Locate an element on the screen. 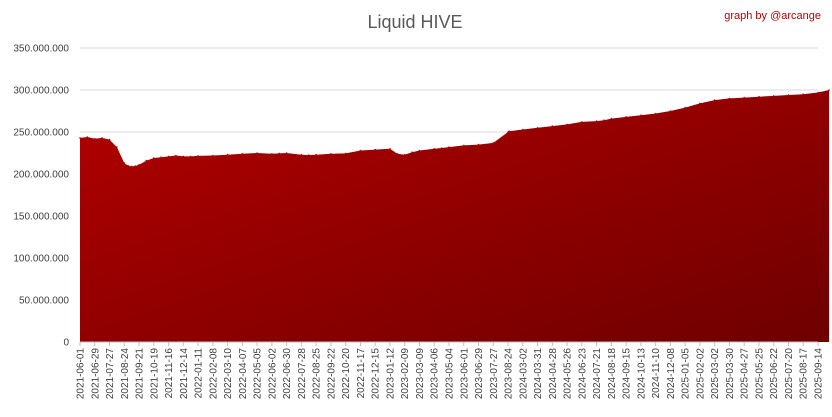 The image size is (832, 417). credit-label: graph by @arcange is located at coordinates (772, 16).